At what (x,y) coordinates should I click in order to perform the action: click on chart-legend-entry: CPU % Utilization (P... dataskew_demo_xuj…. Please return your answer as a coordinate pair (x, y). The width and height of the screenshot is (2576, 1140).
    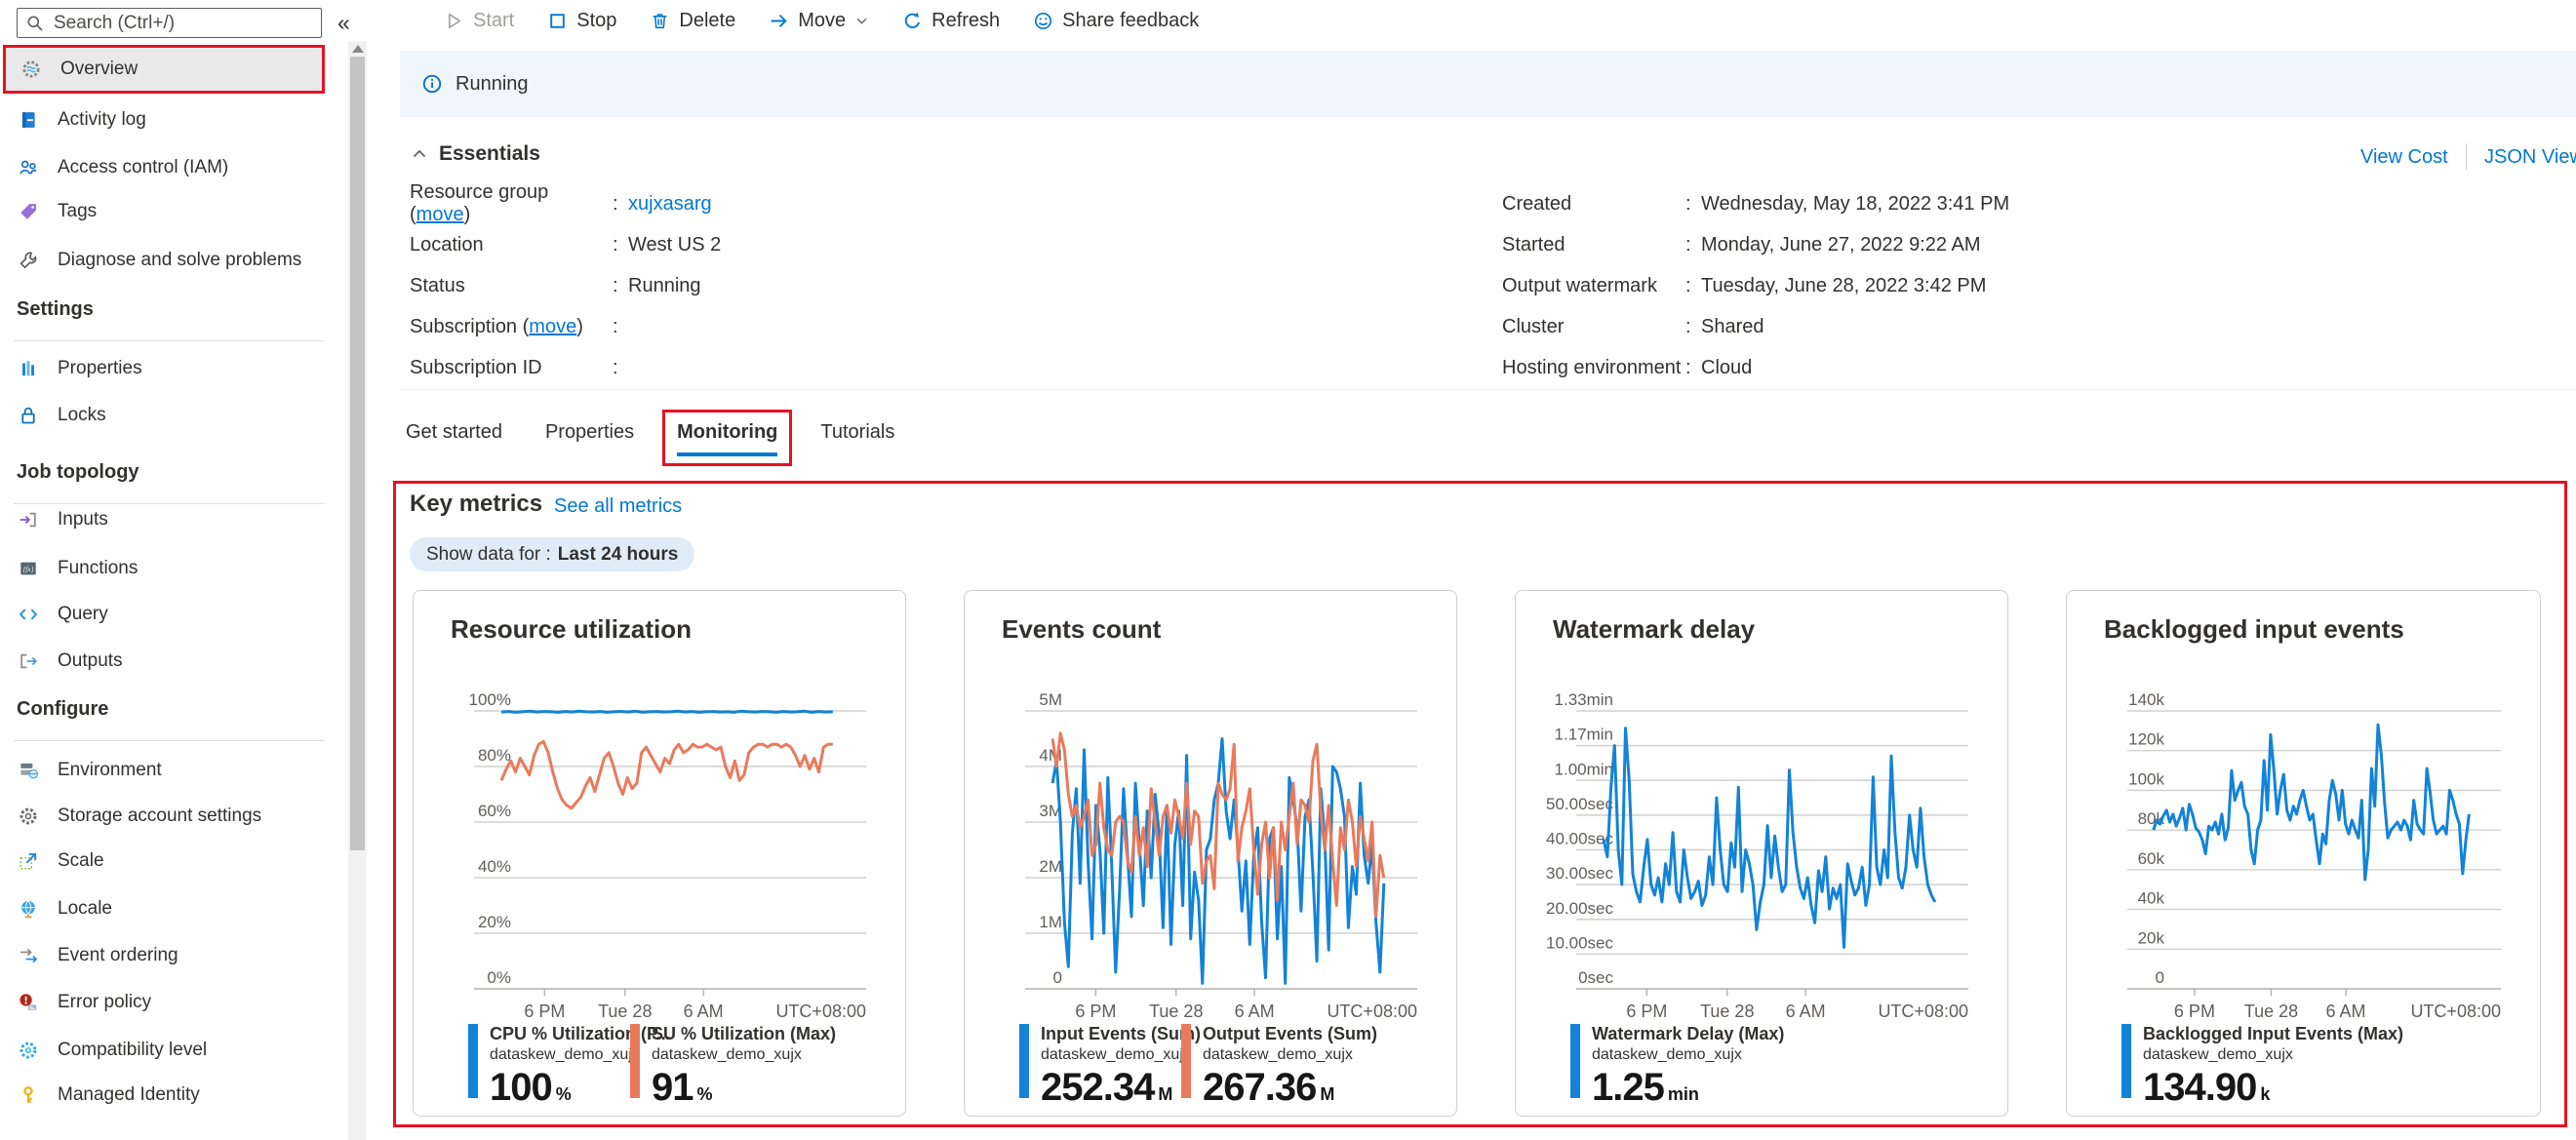
    Looking at the image, I should click on (569, 1067).